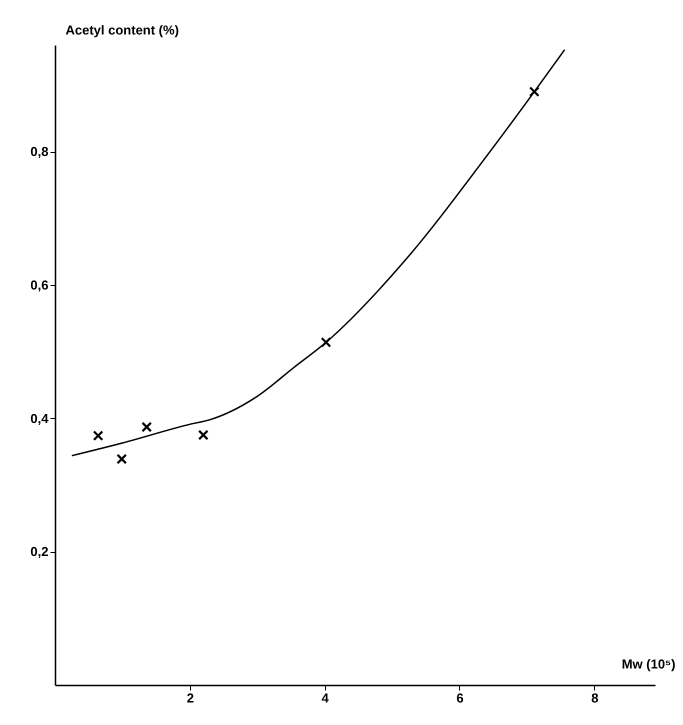  Describe the element at coordinates (594, 698) in the screenshot. I see `x-tick-label: 8` at that location.